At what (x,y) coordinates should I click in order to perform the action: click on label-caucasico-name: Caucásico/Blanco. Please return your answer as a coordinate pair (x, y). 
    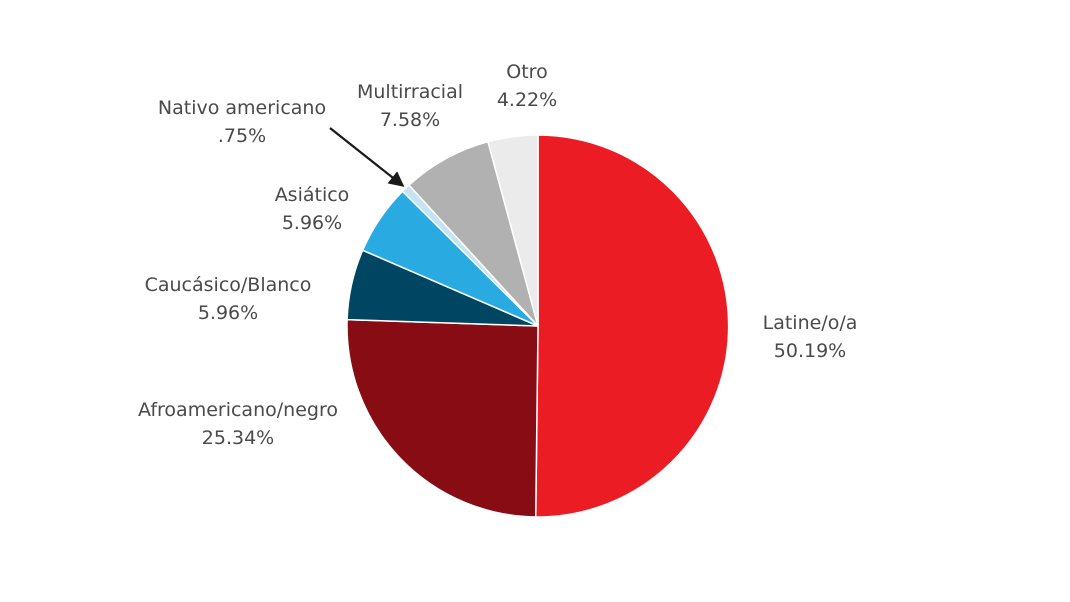
    Looking at the image, I should click on (228, 285).